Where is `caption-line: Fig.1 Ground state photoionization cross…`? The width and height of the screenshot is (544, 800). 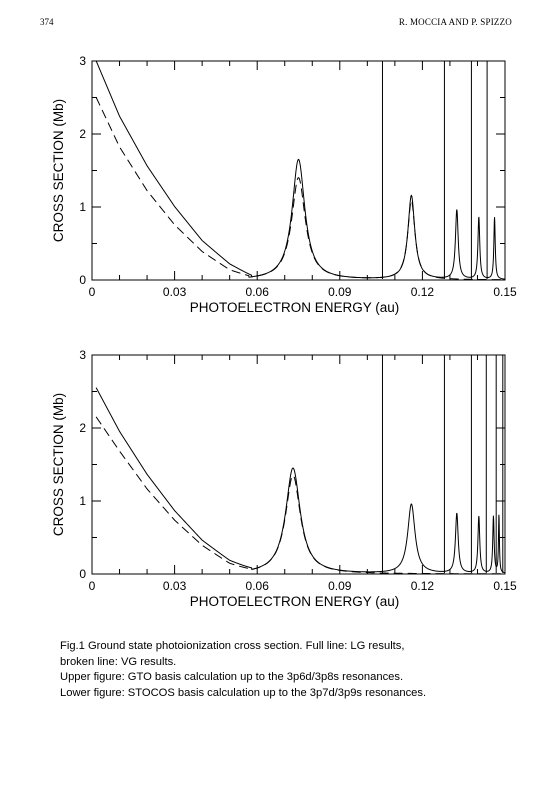 caption-line: Fig.1 Ground state photoionization cross… is located at coordinates (232, 646).